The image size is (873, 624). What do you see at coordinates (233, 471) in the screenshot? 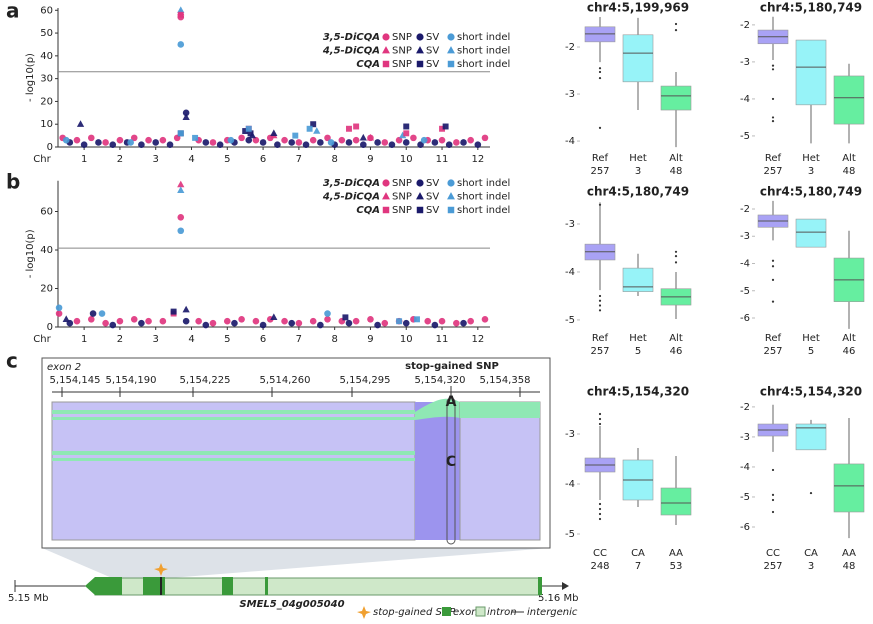
I see `read-block` at bounding box center [233, 471].